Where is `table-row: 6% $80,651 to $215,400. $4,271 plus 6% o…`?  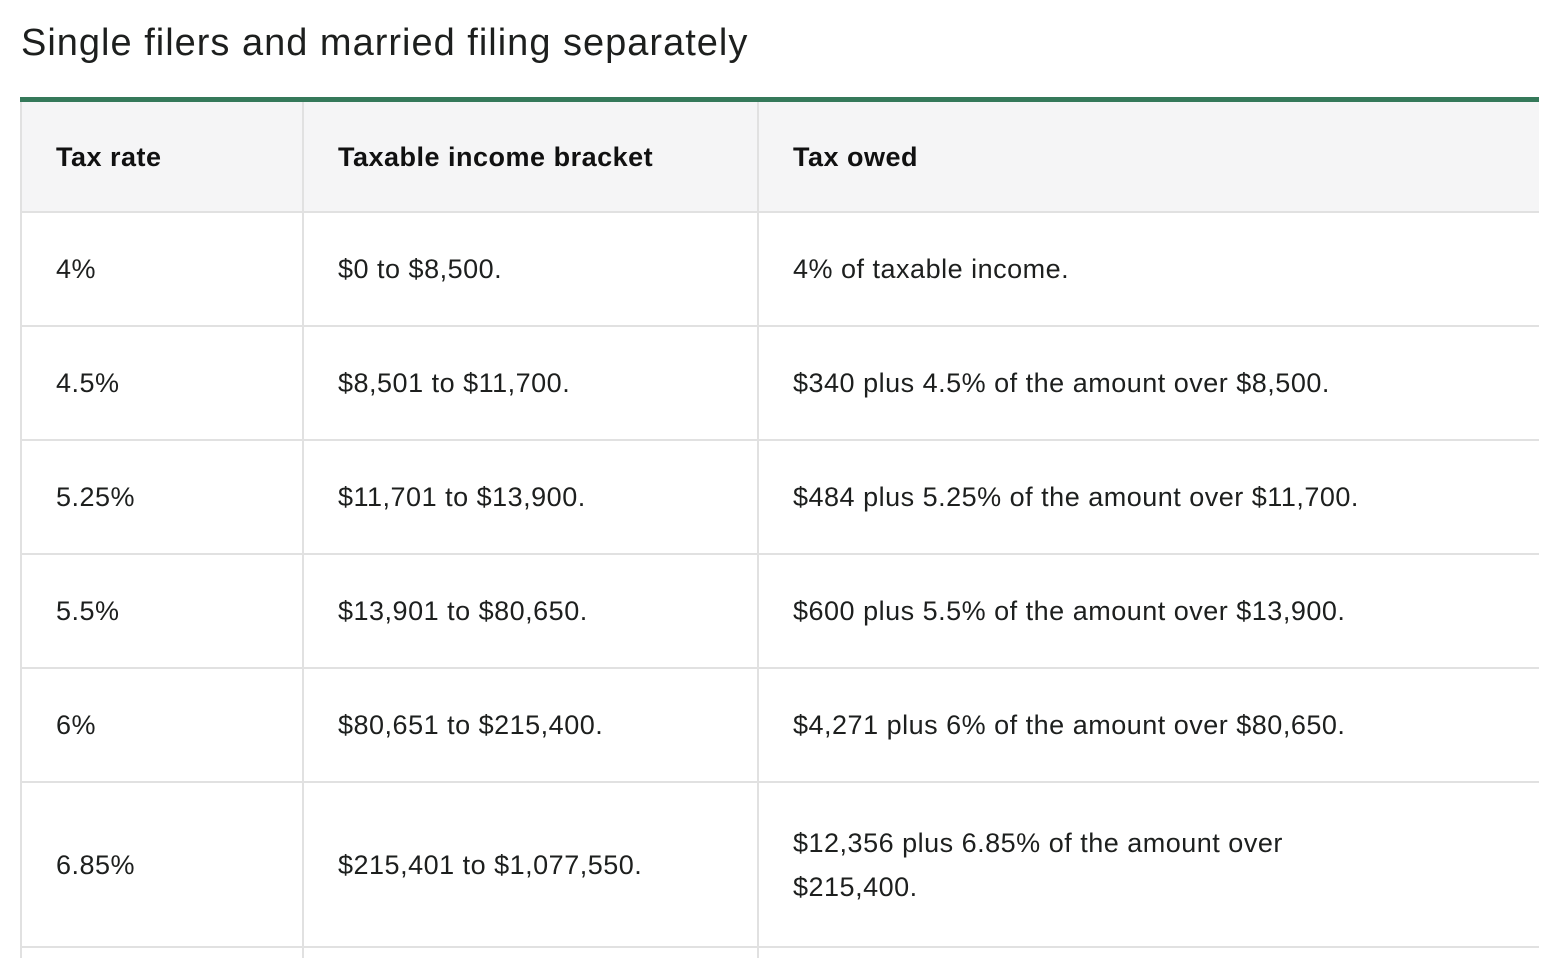 table-row: 6% $80,651 to $215,400. $4,271 plus 6% o… is located at coordinates (779, 725).